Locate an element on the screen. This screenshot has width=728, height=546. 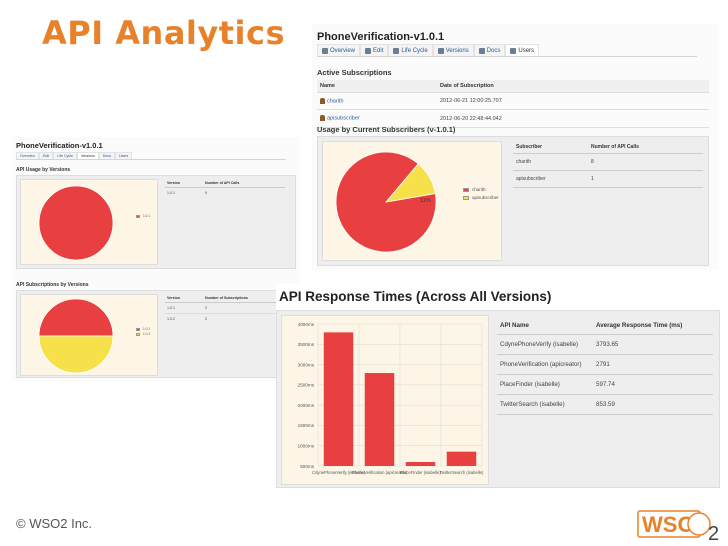
table-row: apisubscriber 2012-06-20 22:48:44.042 is located at coordinates (513, 118).